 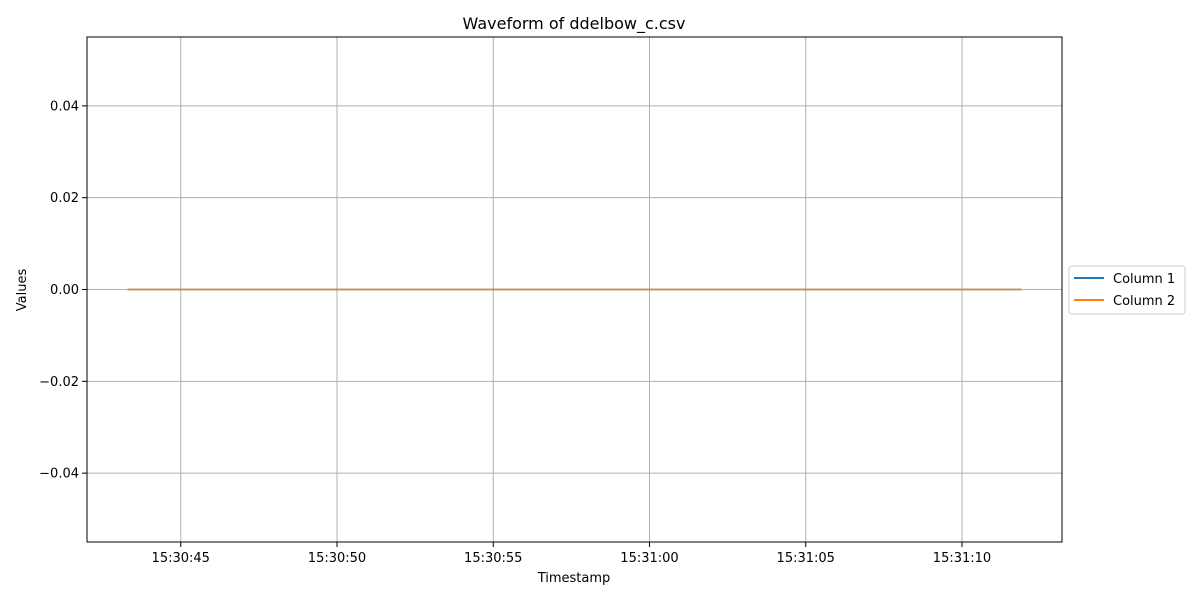 I want to click on x-tick-label: 15:30:55, so click(x=493, y=558).